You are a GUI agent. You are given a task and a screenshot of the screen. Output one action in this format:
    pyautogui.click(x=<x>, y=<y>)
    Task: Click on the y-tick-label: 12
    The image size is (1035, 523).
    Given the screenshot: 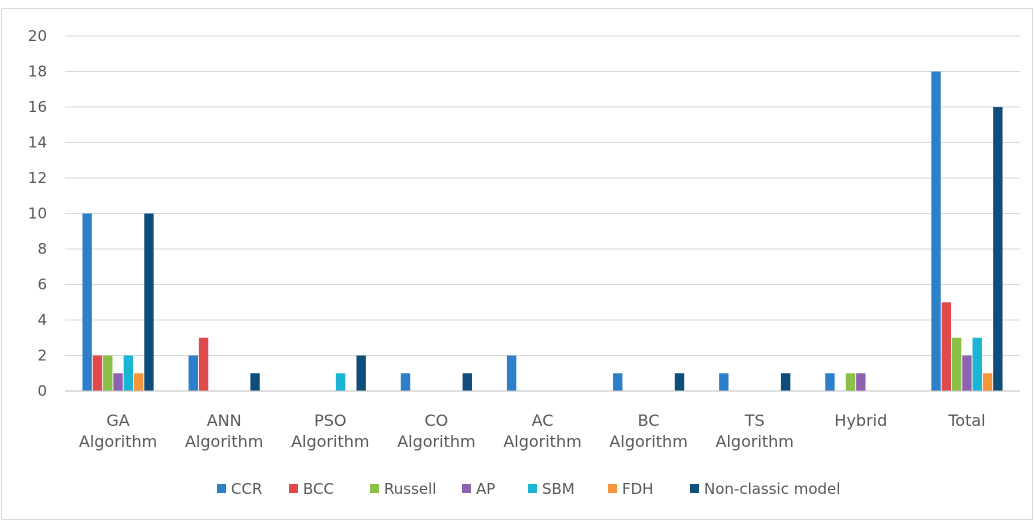 What is the action you would take?
    pyautogui.click(x=37, y=178)
    